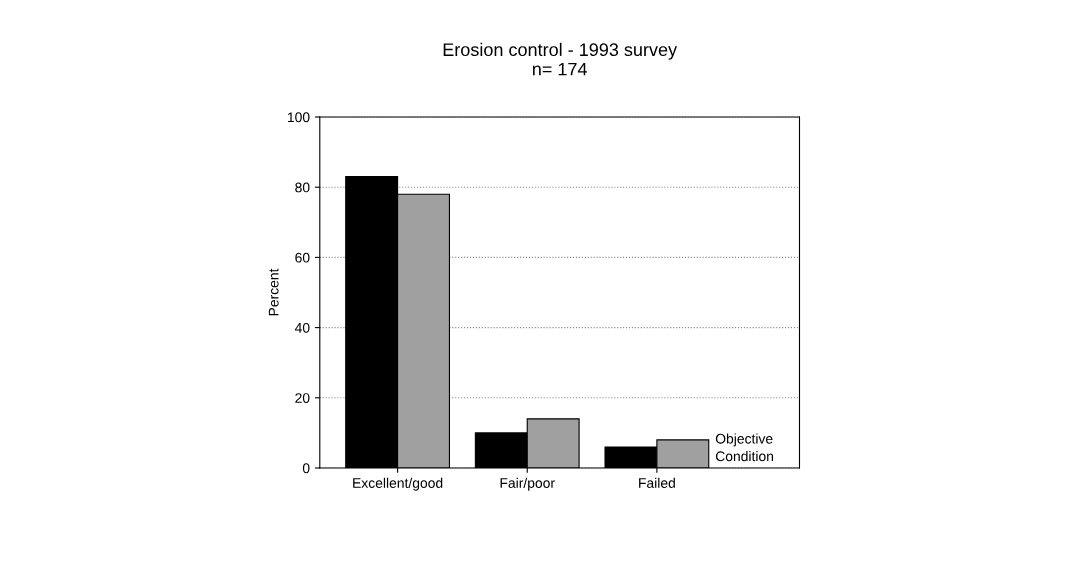 This screenshot has height=585, width=1066. I want to click on x-tick-label: Excellent/good, so click(398, 484).